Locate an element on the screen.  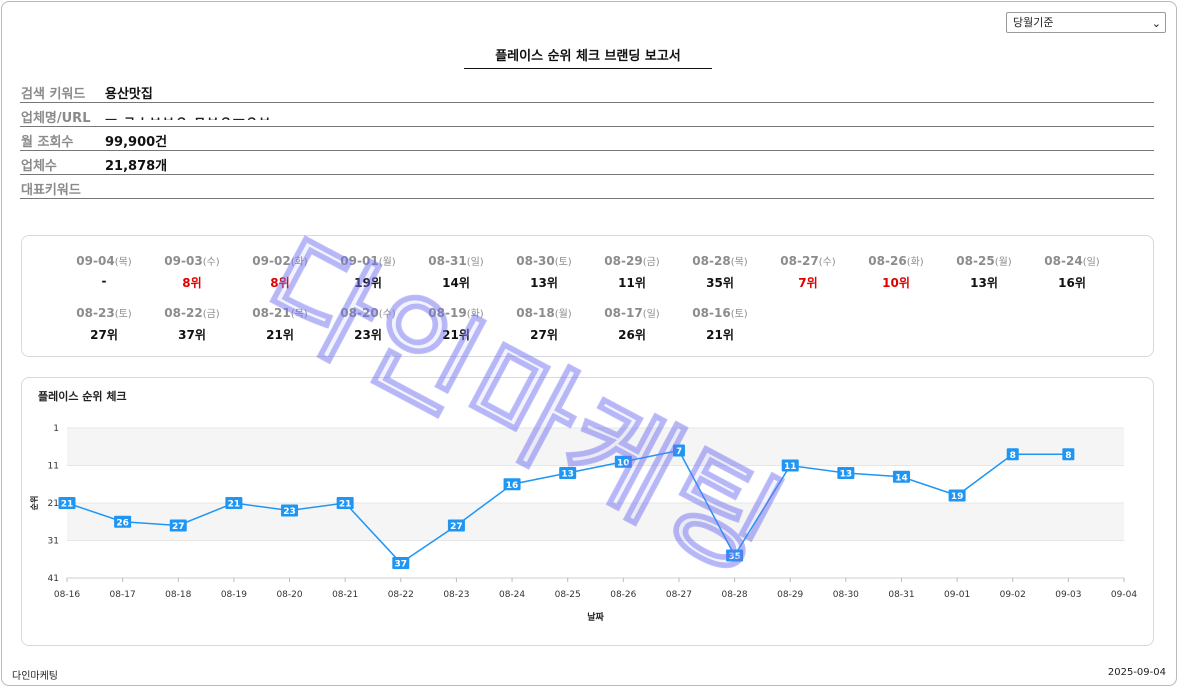
x-axis-label: 날짜 is located at coordinates (595, 617).